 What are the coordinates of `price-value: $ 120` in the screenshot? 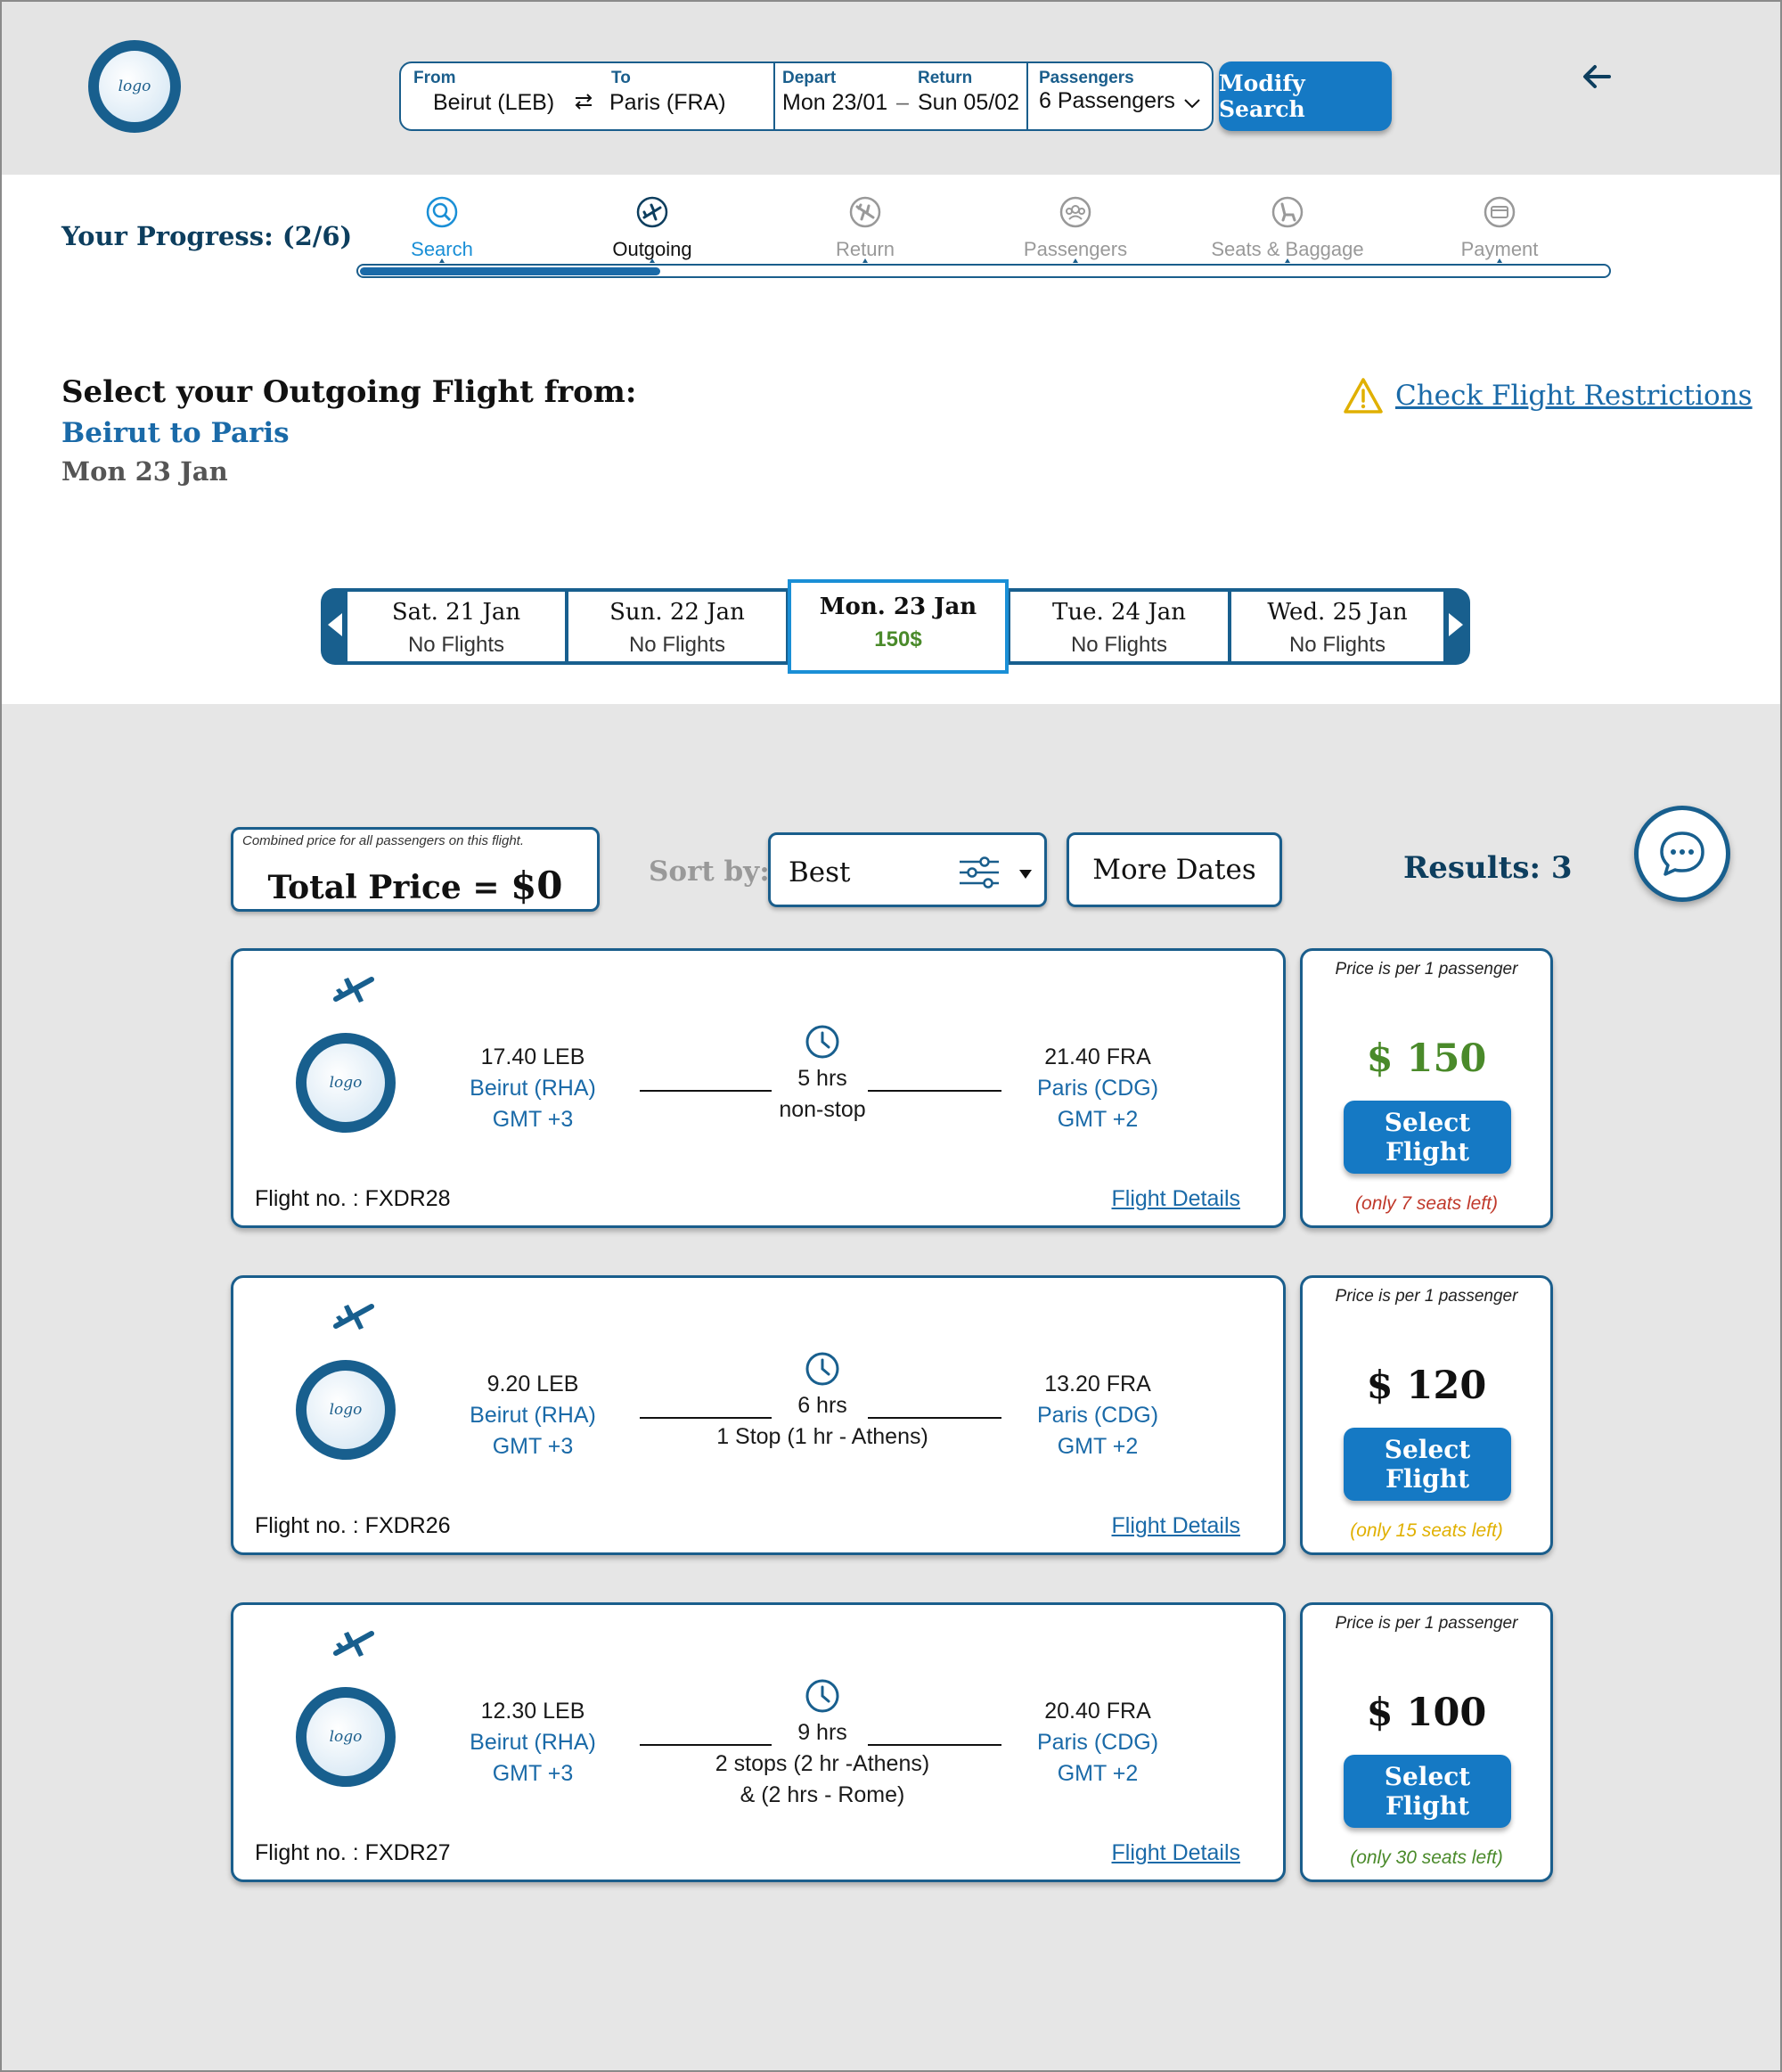 It's located at (1426, 1386).